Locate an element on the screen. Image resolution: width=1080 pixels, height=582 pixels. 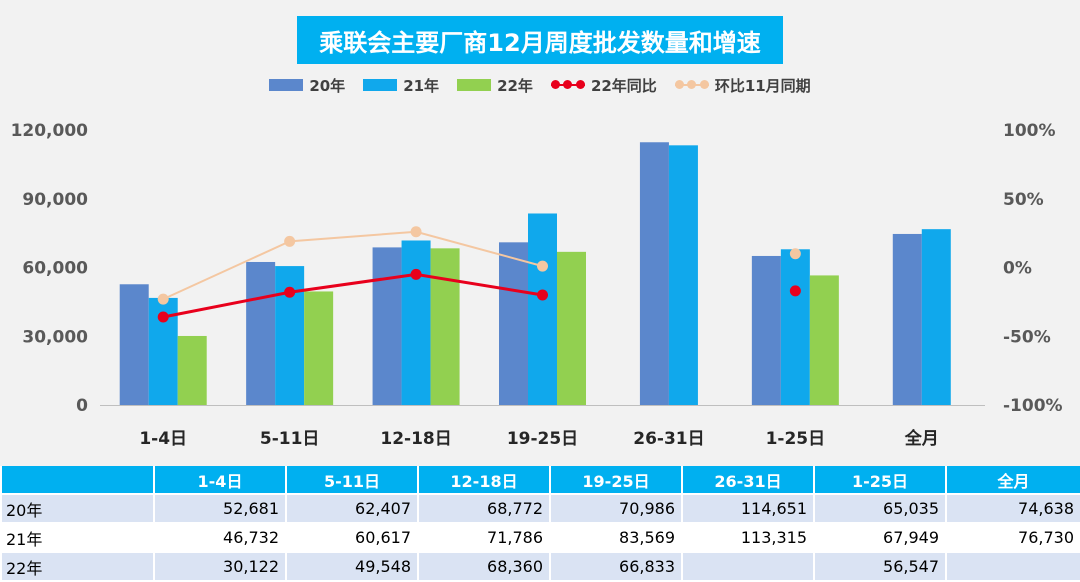
table-cell: 52,681 is located at coordinates (219, 509).